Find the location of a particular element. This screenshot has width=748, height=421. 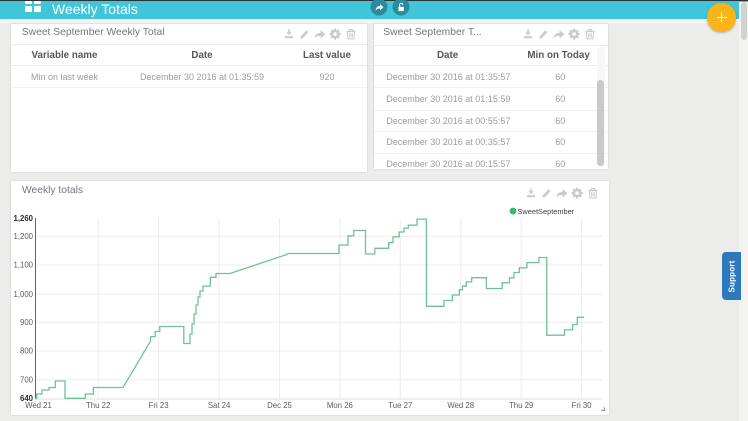

svg-text: SweetSeptember is located at coordinates (546, 211).